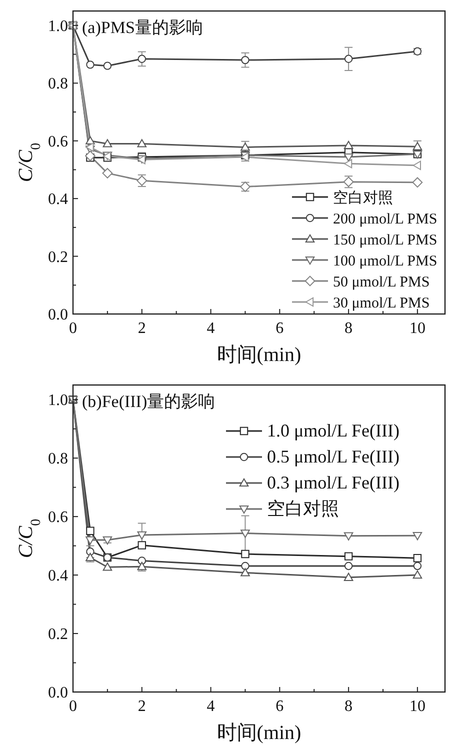 The width and height of the screenshot is (449, 751). Describe the element at coordinates (333, 482) in the screenshot. I see `legend-label: 0.3 μmol/L Fe(III)` at that location.